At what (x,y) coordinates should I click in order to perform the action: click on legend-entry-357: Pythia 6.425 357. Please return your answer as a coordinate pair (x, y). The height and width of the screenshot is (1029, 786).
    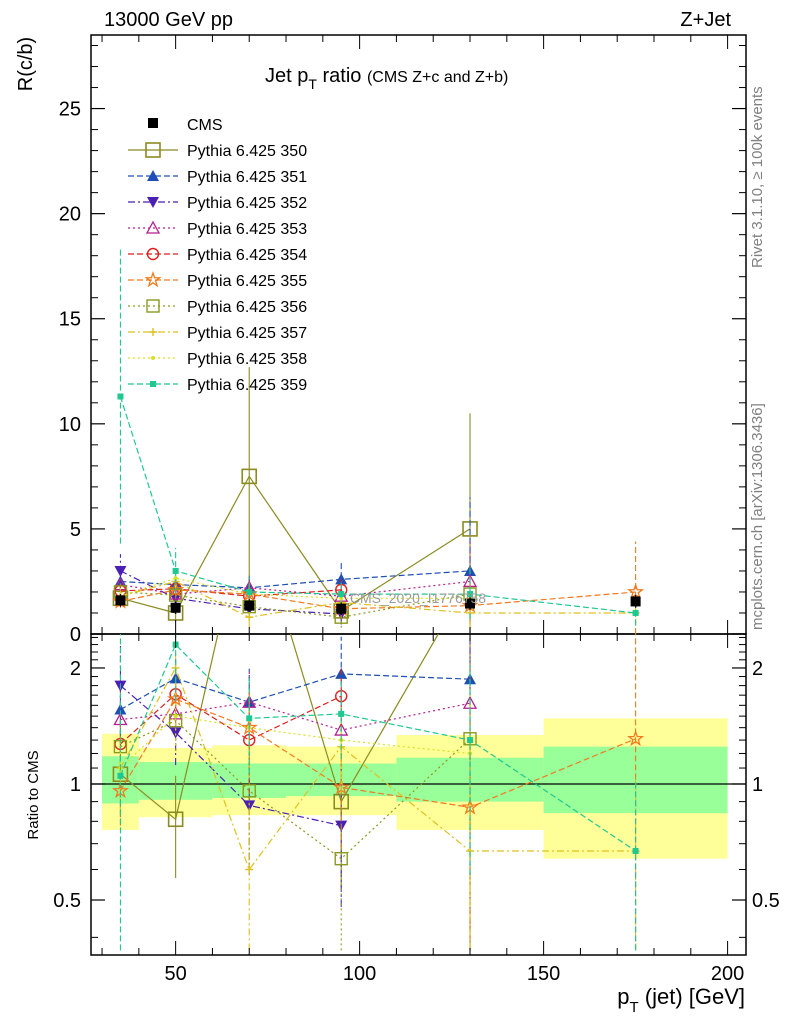
    Looking at the image, I should click on (217, 333).